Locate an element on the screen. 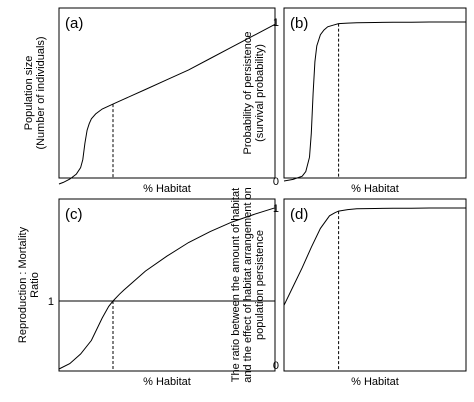 This screenshot has width=474, height=402. series-line is located at coordinates (374, 256).